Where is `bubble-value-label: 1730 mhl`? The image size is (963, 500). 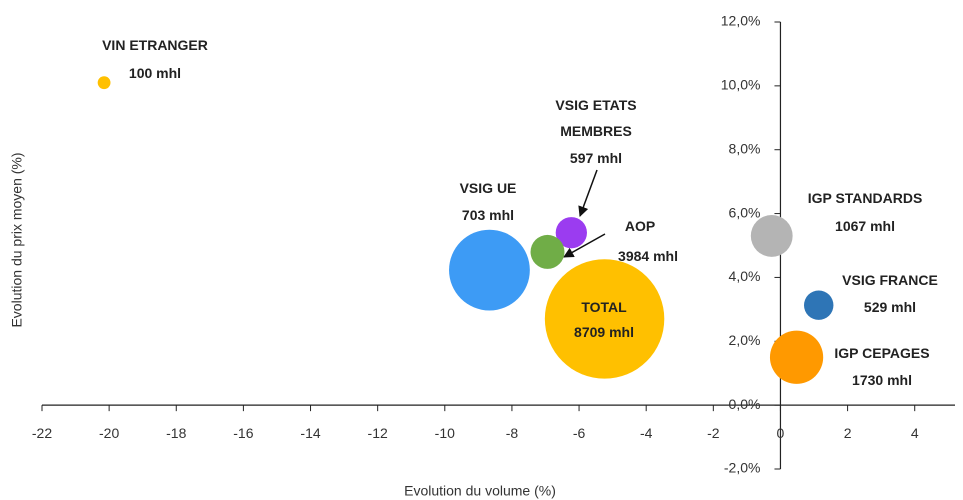
bubble-value-label: 1730 mhl is located at coordinates (882, 380).